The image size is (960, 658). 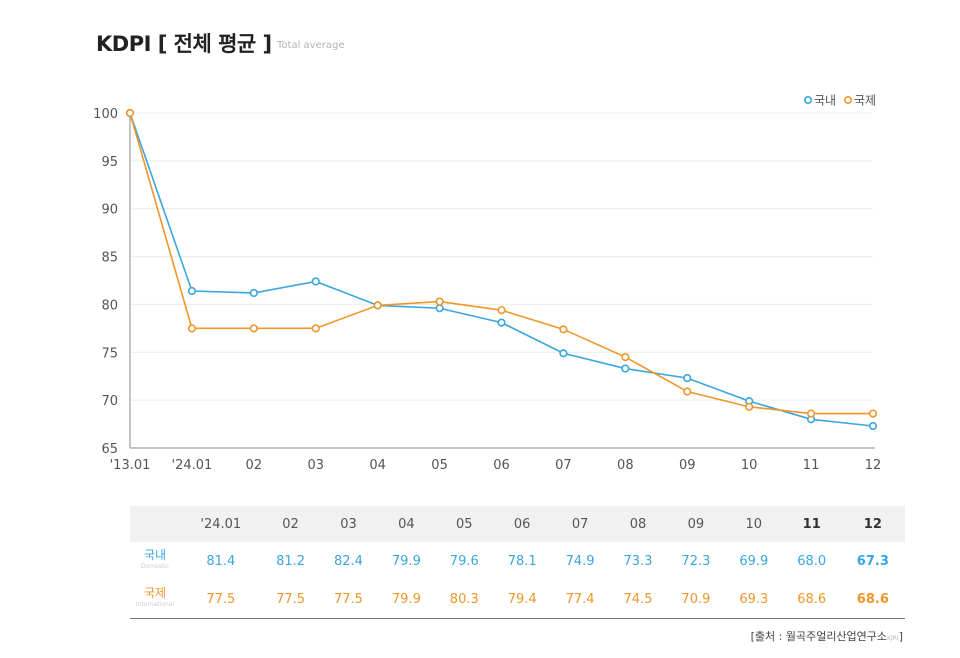 I want to click on x-tick-label: 03, so click(x=315, y=465).